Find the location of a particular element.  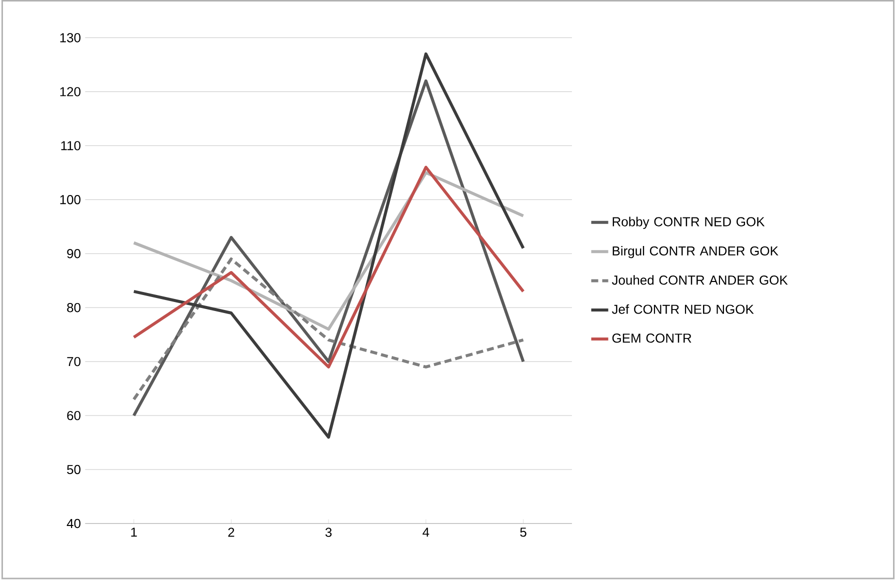

y-tick-label: 90 is located at coordinates (73, 253).